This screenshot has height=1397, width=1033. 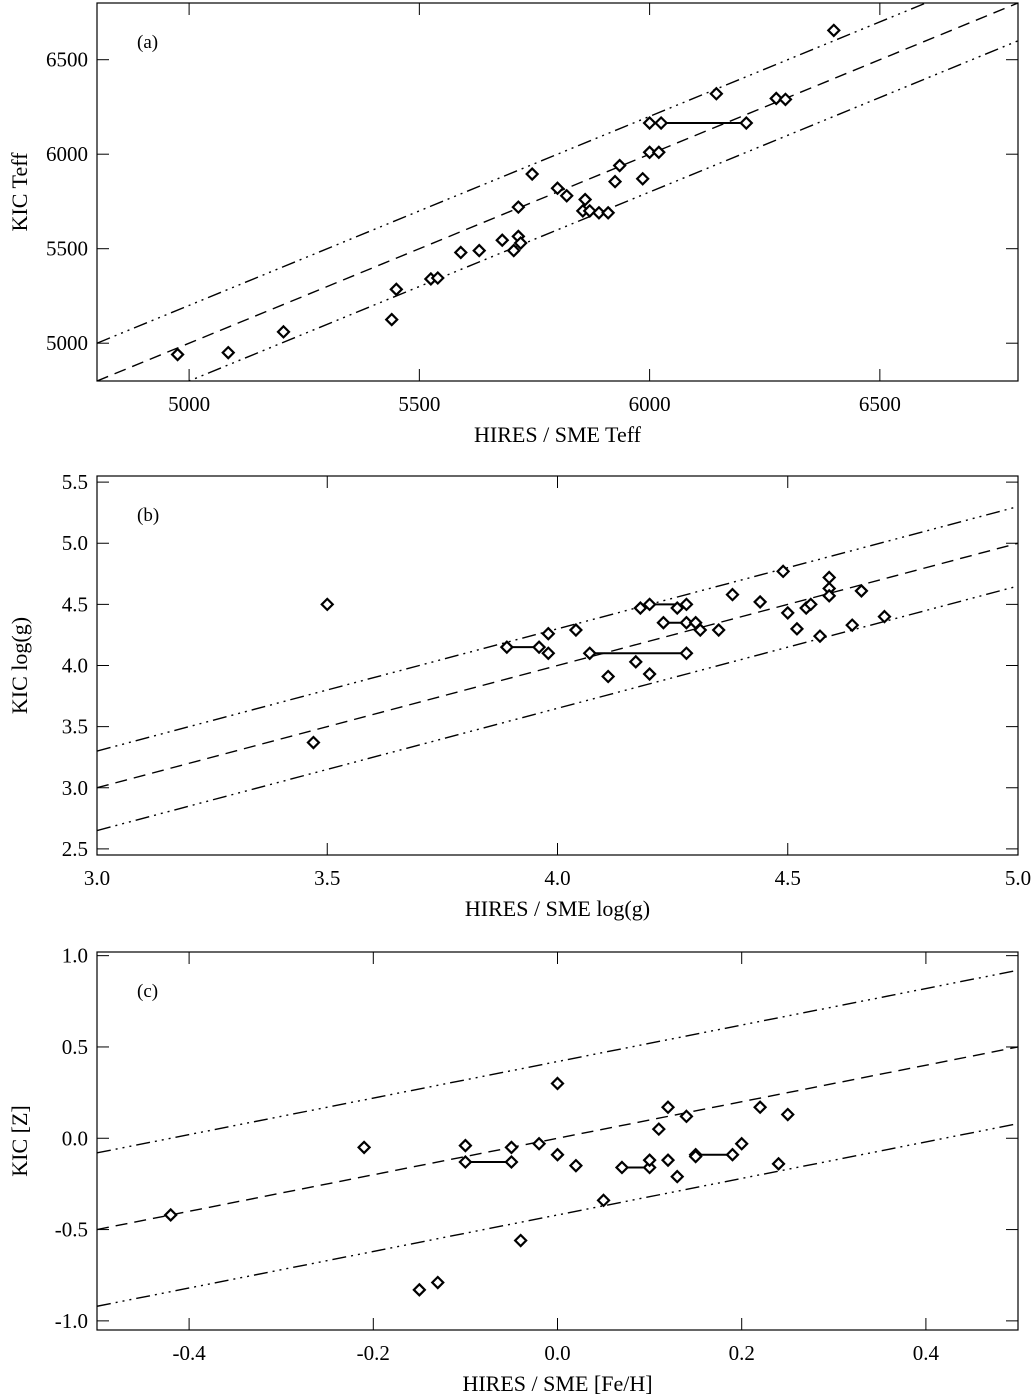 I want to click on y-axis-label: KIC Teff, so click(x=19, y=192).